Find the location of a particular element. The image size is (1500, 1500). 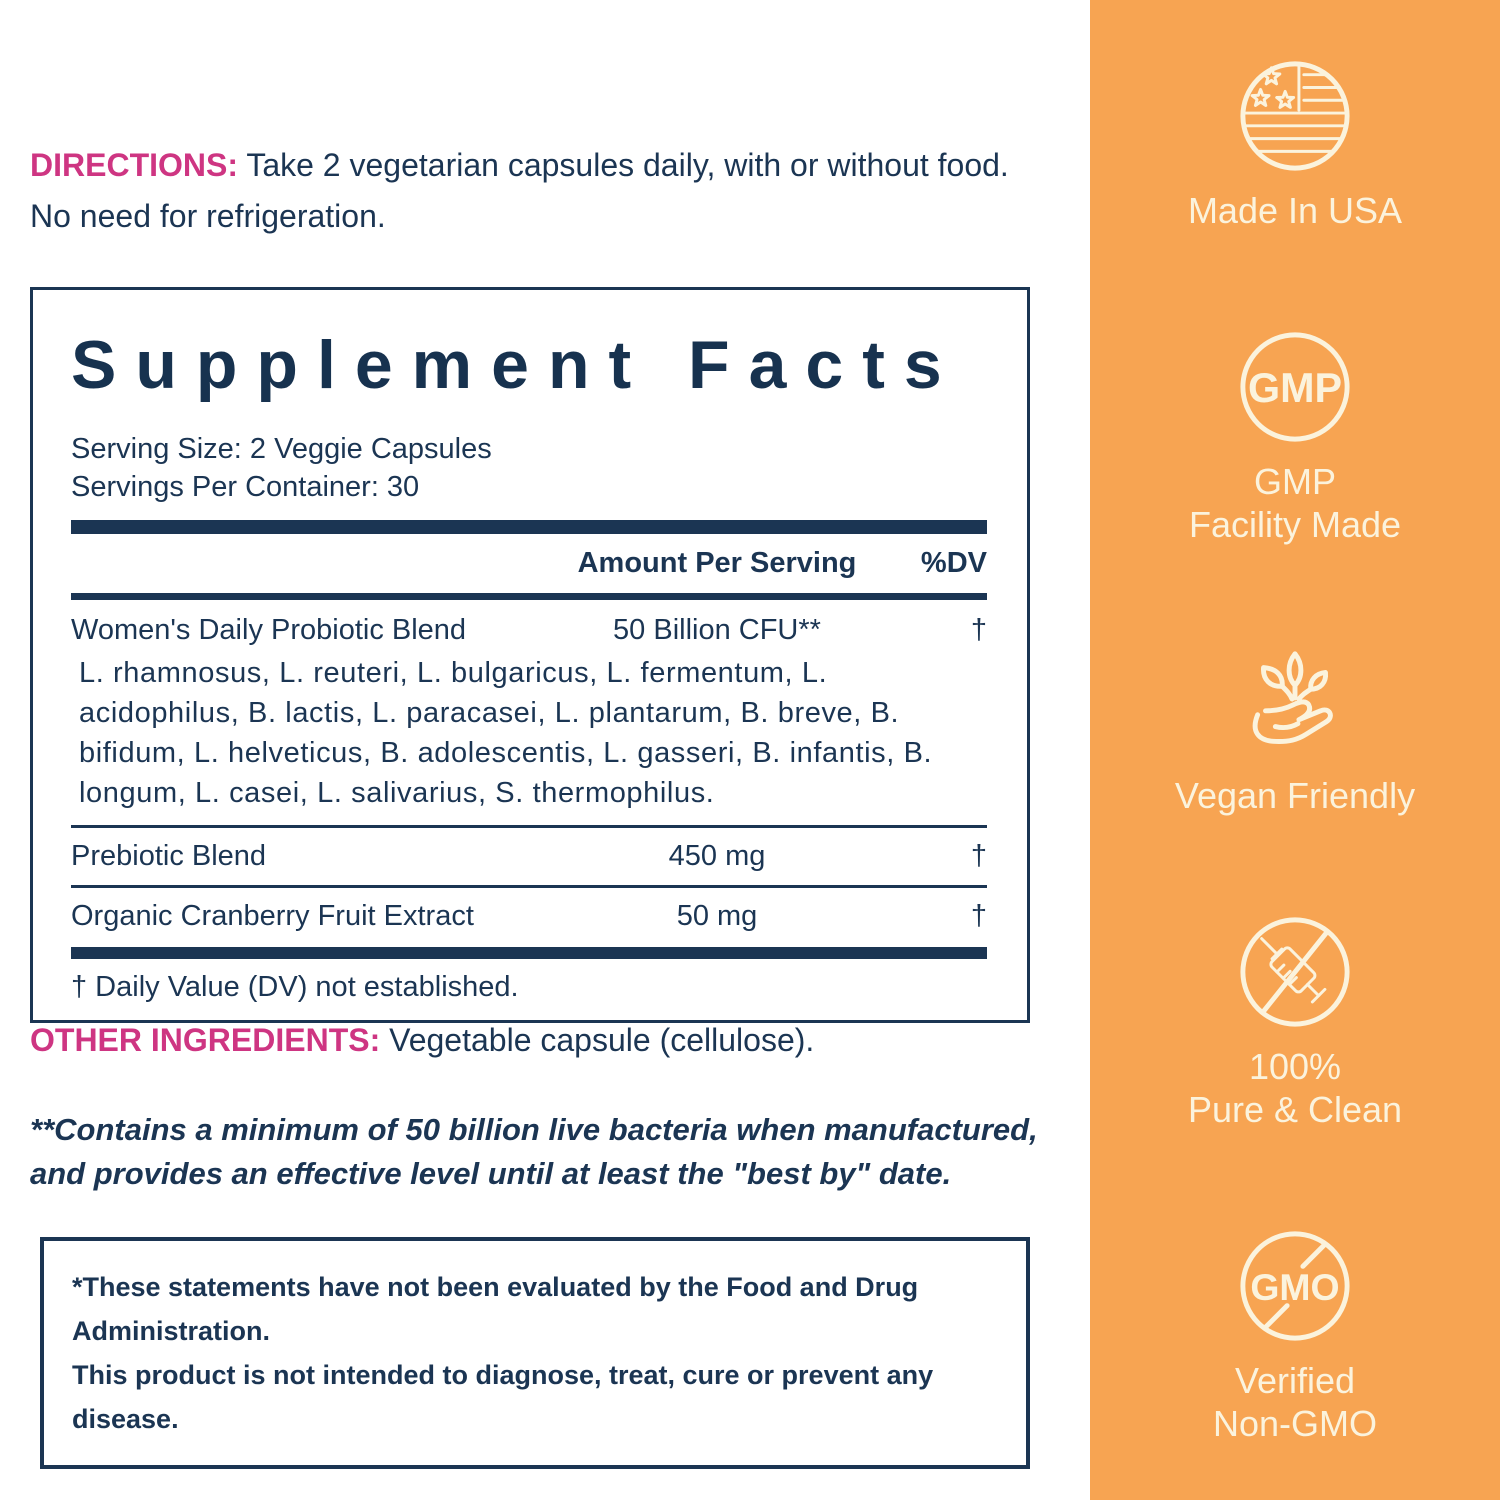

row-amount: 450 mg is located at coordinates (717, 856).